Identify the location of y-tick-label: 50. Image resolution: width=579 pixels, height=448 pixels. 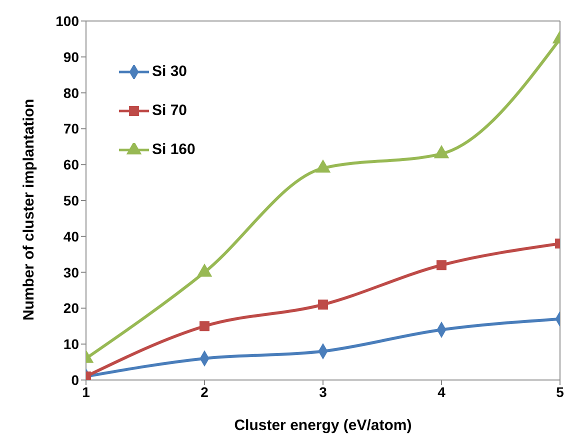
(71, 200).